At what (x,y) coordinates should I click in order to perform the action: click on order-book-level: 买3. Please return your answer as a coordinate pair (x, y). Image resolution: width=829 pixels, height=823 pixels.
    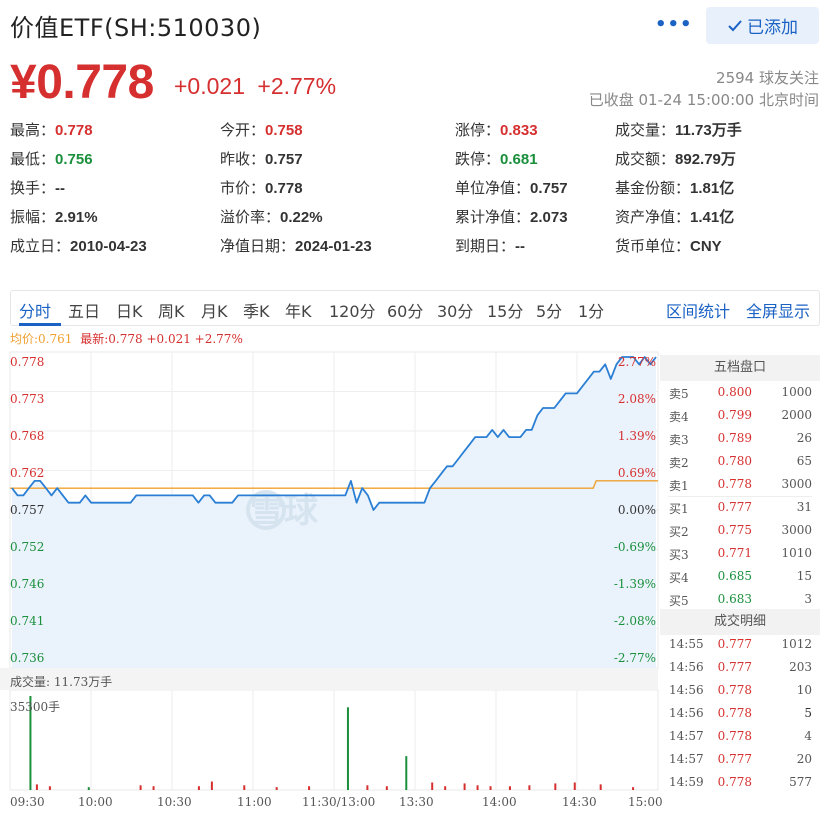
    Looking at the image, I should click on (679, 555).